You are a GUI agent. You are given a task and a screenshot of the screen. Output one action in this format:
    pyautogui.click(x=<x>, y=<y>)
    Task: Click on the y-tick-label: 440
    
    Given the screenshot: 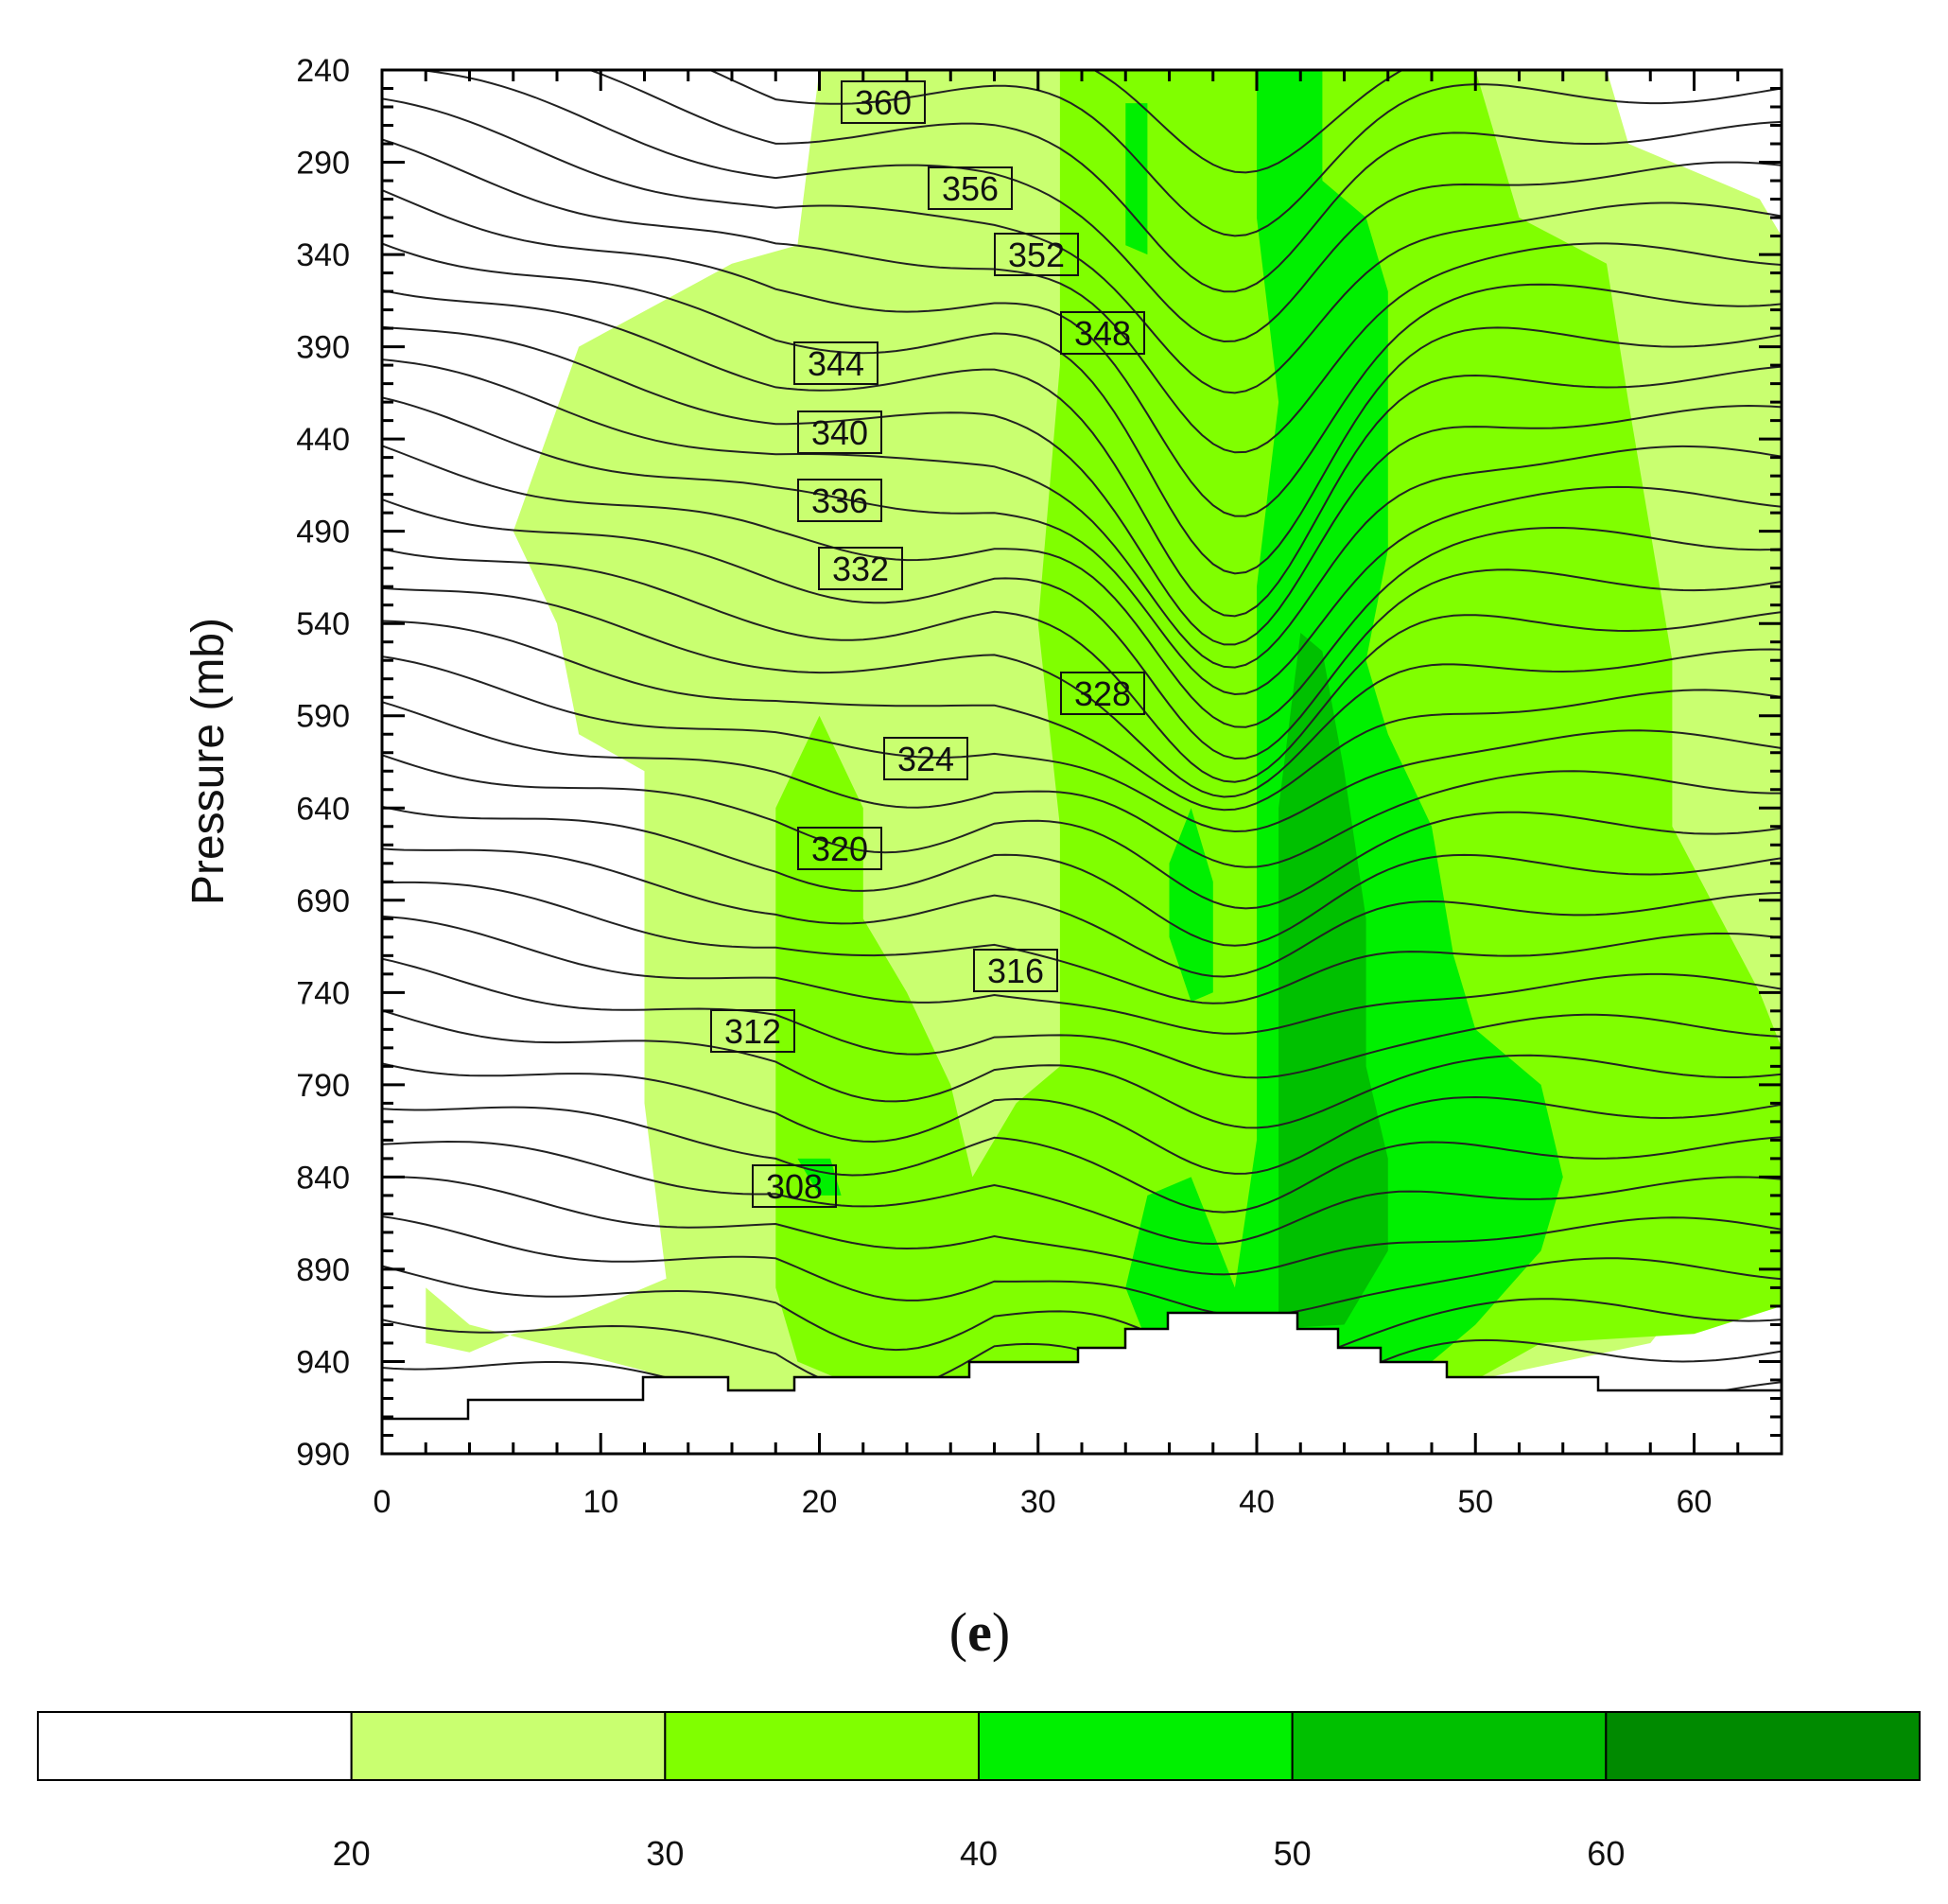 What is the action you would take?
    pyautogui.click(x=323, y=440)
    